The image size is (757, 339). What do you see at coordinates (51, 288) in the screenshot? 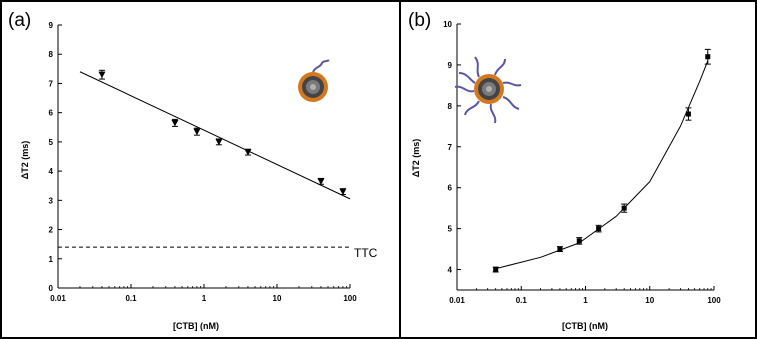
I see `panel-a-y-tick-label: 0` at bounding box center [51, 288].